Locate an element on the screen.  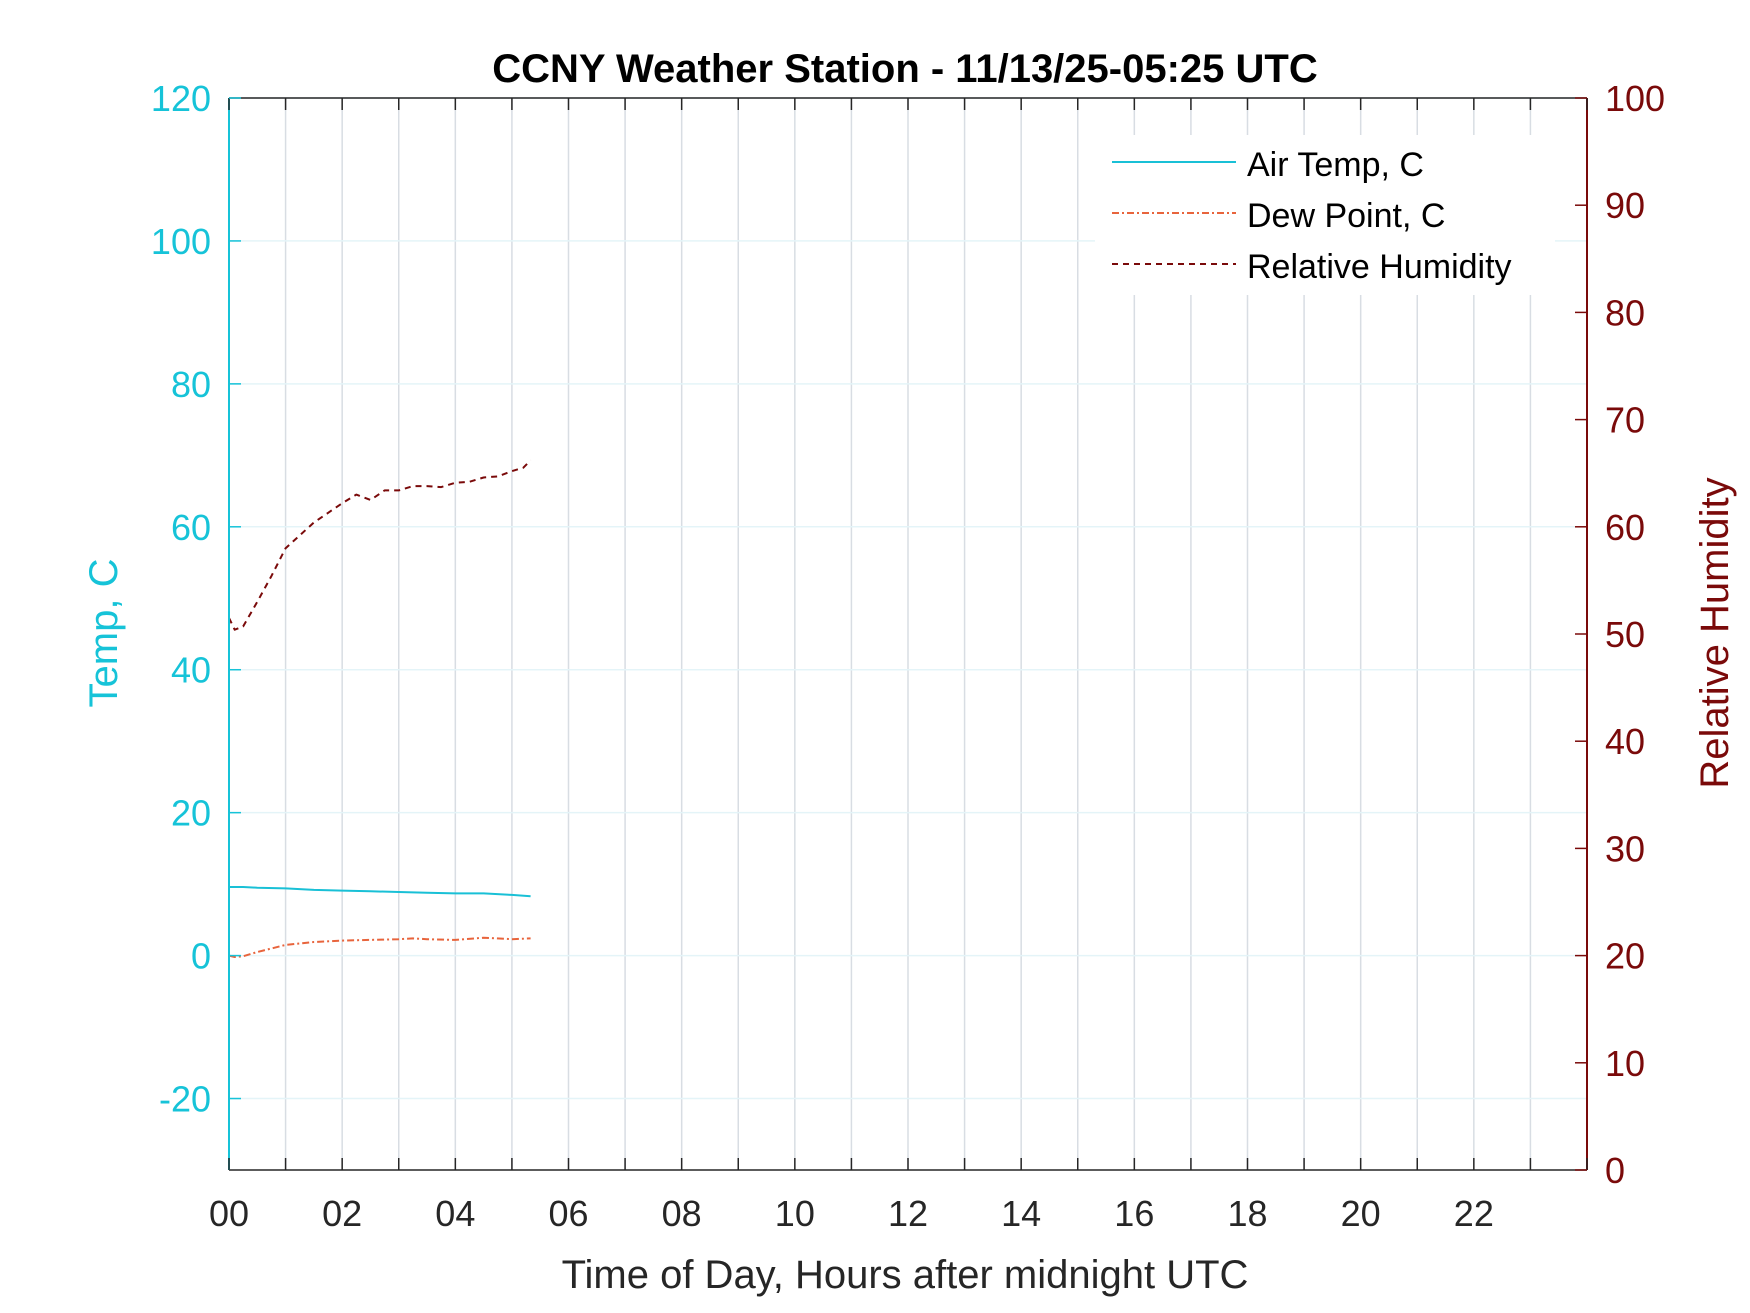
y-right-tick-label: 70 is located at coordinates (1625, 420).